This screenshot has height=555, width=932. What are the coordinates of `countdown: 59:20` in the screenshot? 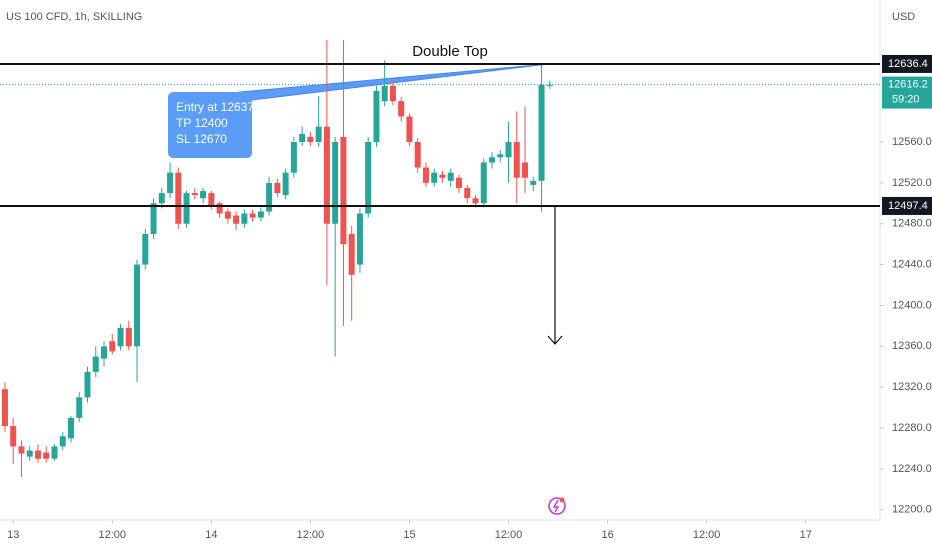 It's located at (906, 99).